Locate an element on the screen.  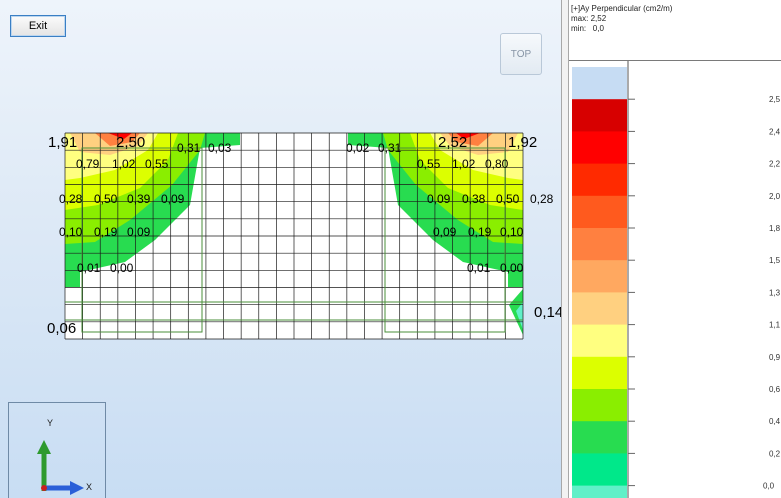
legend-tick-label: 2,0 is located at coordinates (775, 196).